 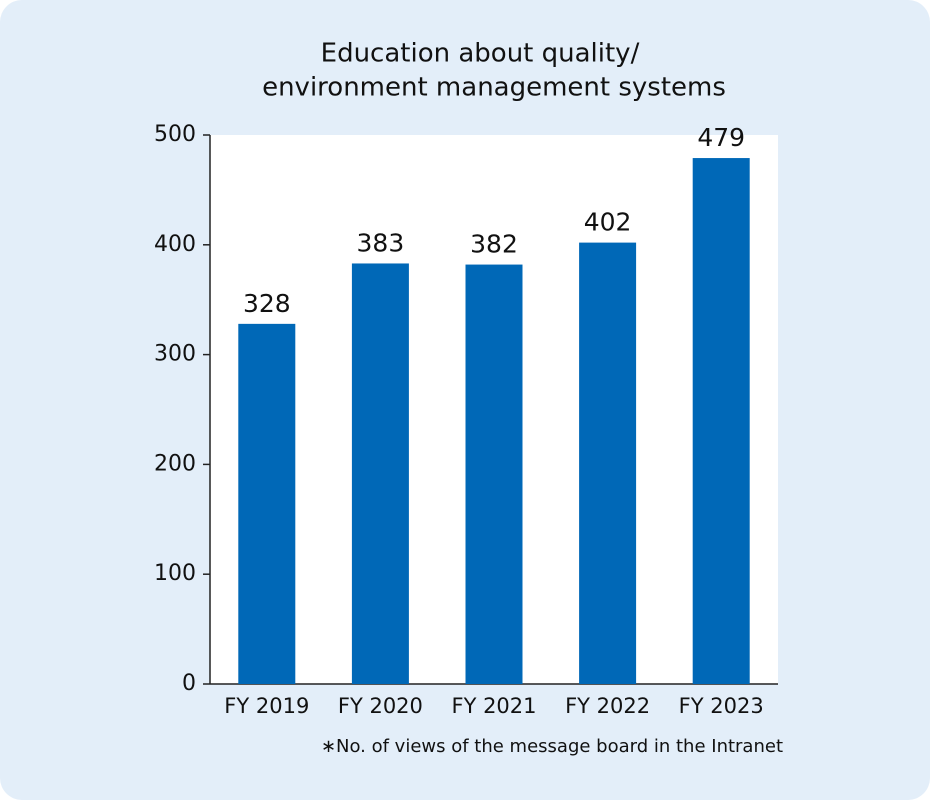 What do you see at coordinates (175, 134) in the screenshot?
I see `y-tick-label: 500` at bounding box center [175, 134].